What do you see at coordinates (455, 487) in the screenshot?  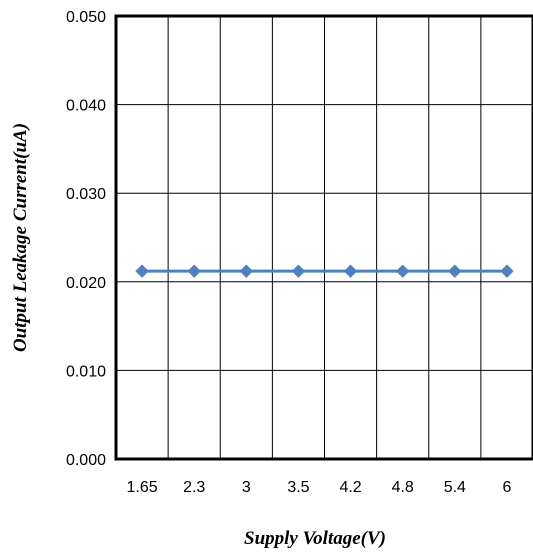 I see `x-tick-label: 5.4` at bounding box center [455, 487].